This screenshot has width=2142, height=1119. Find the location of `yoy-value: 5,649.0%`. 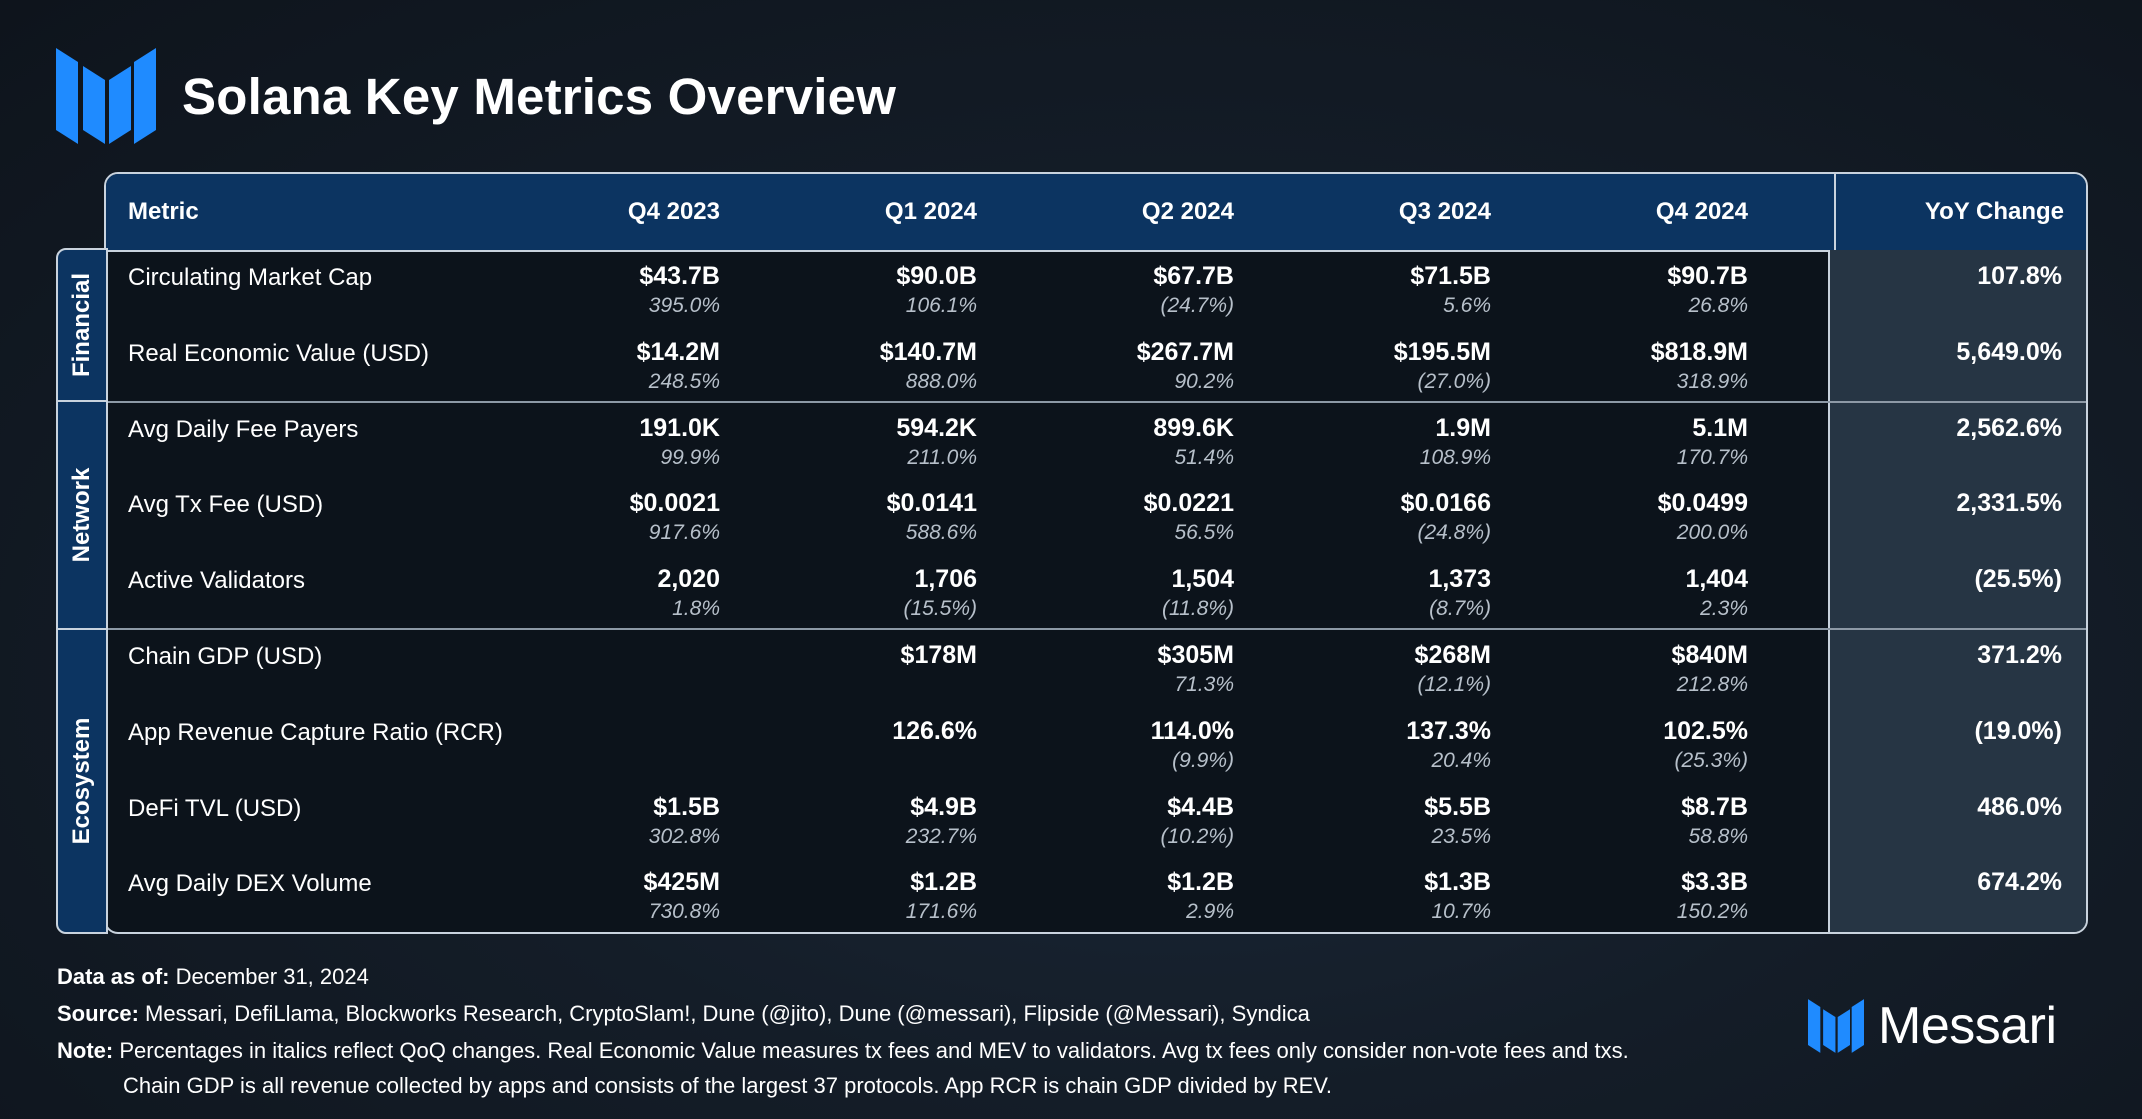

yoy-value: 5,649.0% is located at coordinates (2009, 351).